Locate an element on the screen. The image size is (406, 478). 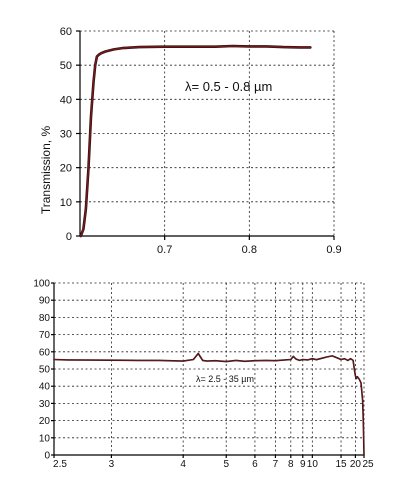
x-tick-label: 4 is located at coordinates (183, 464).